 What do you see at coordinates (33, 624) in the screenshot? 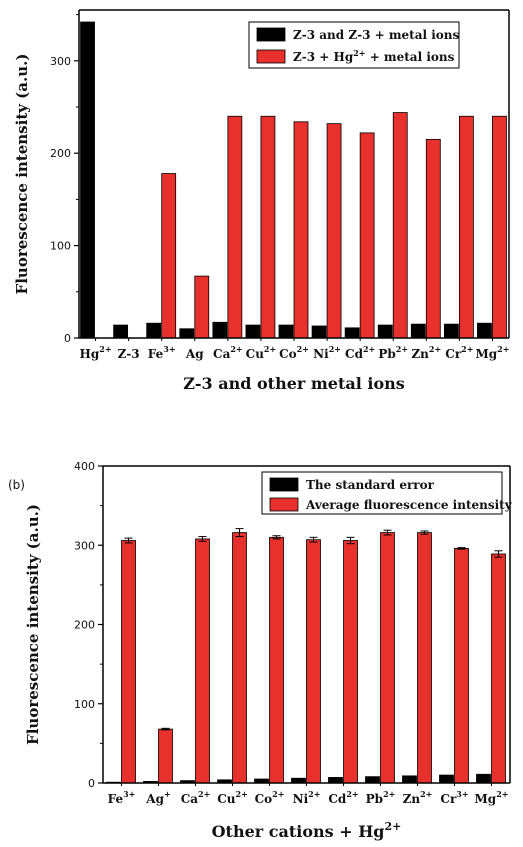
I see `y-axis-label-b: Fluorescence intensity (a.u.)` at bounding box center [33, 624].